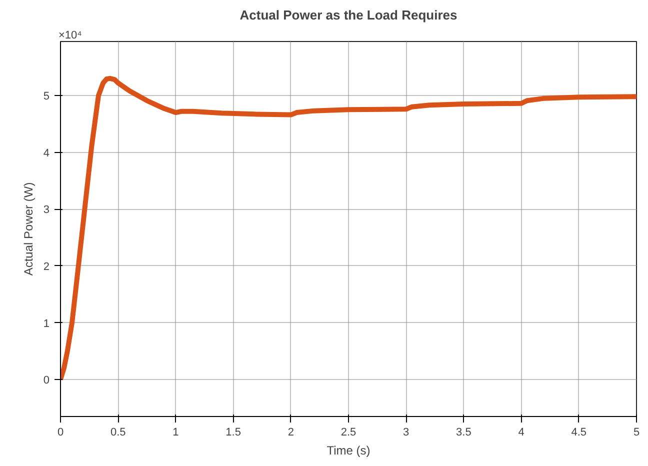 This screenshot has height=466, width=648. What do you see at coordinates (406, 432) in the screenshot?
I see `x-tick-label: 3` at bounding box center [406, 432].